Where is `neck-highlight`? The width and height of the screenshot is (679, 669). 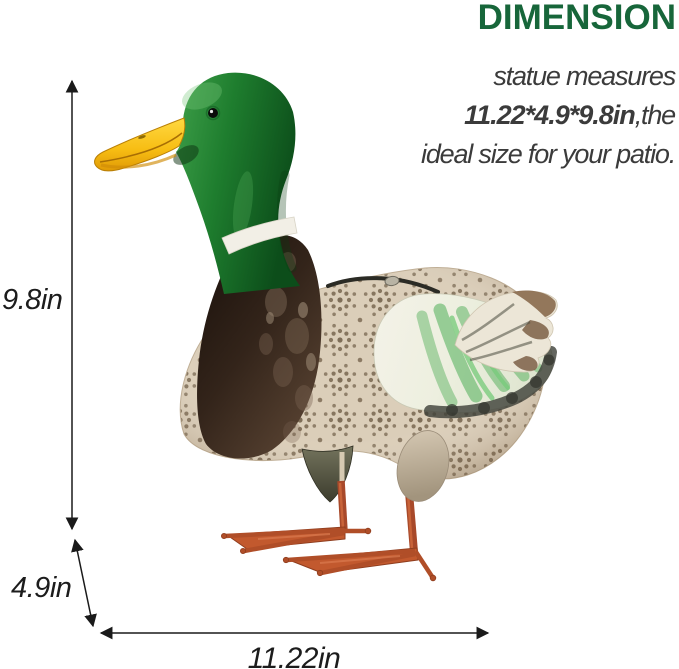 neck-highlight is located at coordinates (243, 205).